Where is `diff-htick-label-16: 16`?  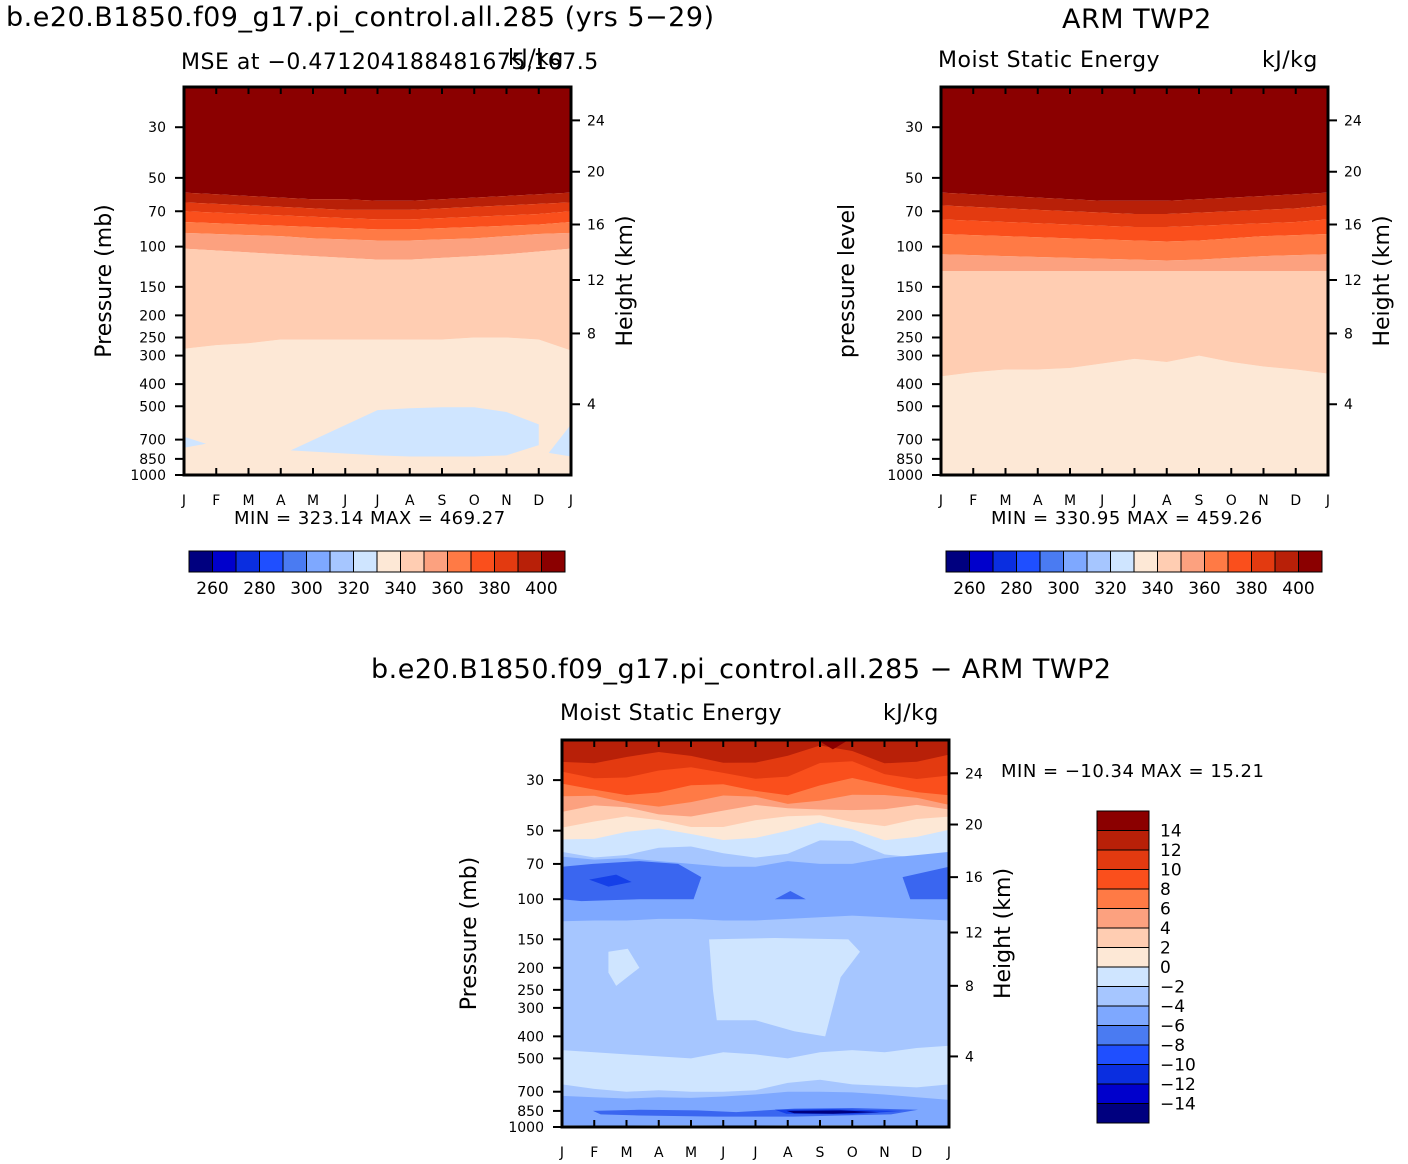
diff-htick-label-16: 16 is located at coordinates (974, 878).